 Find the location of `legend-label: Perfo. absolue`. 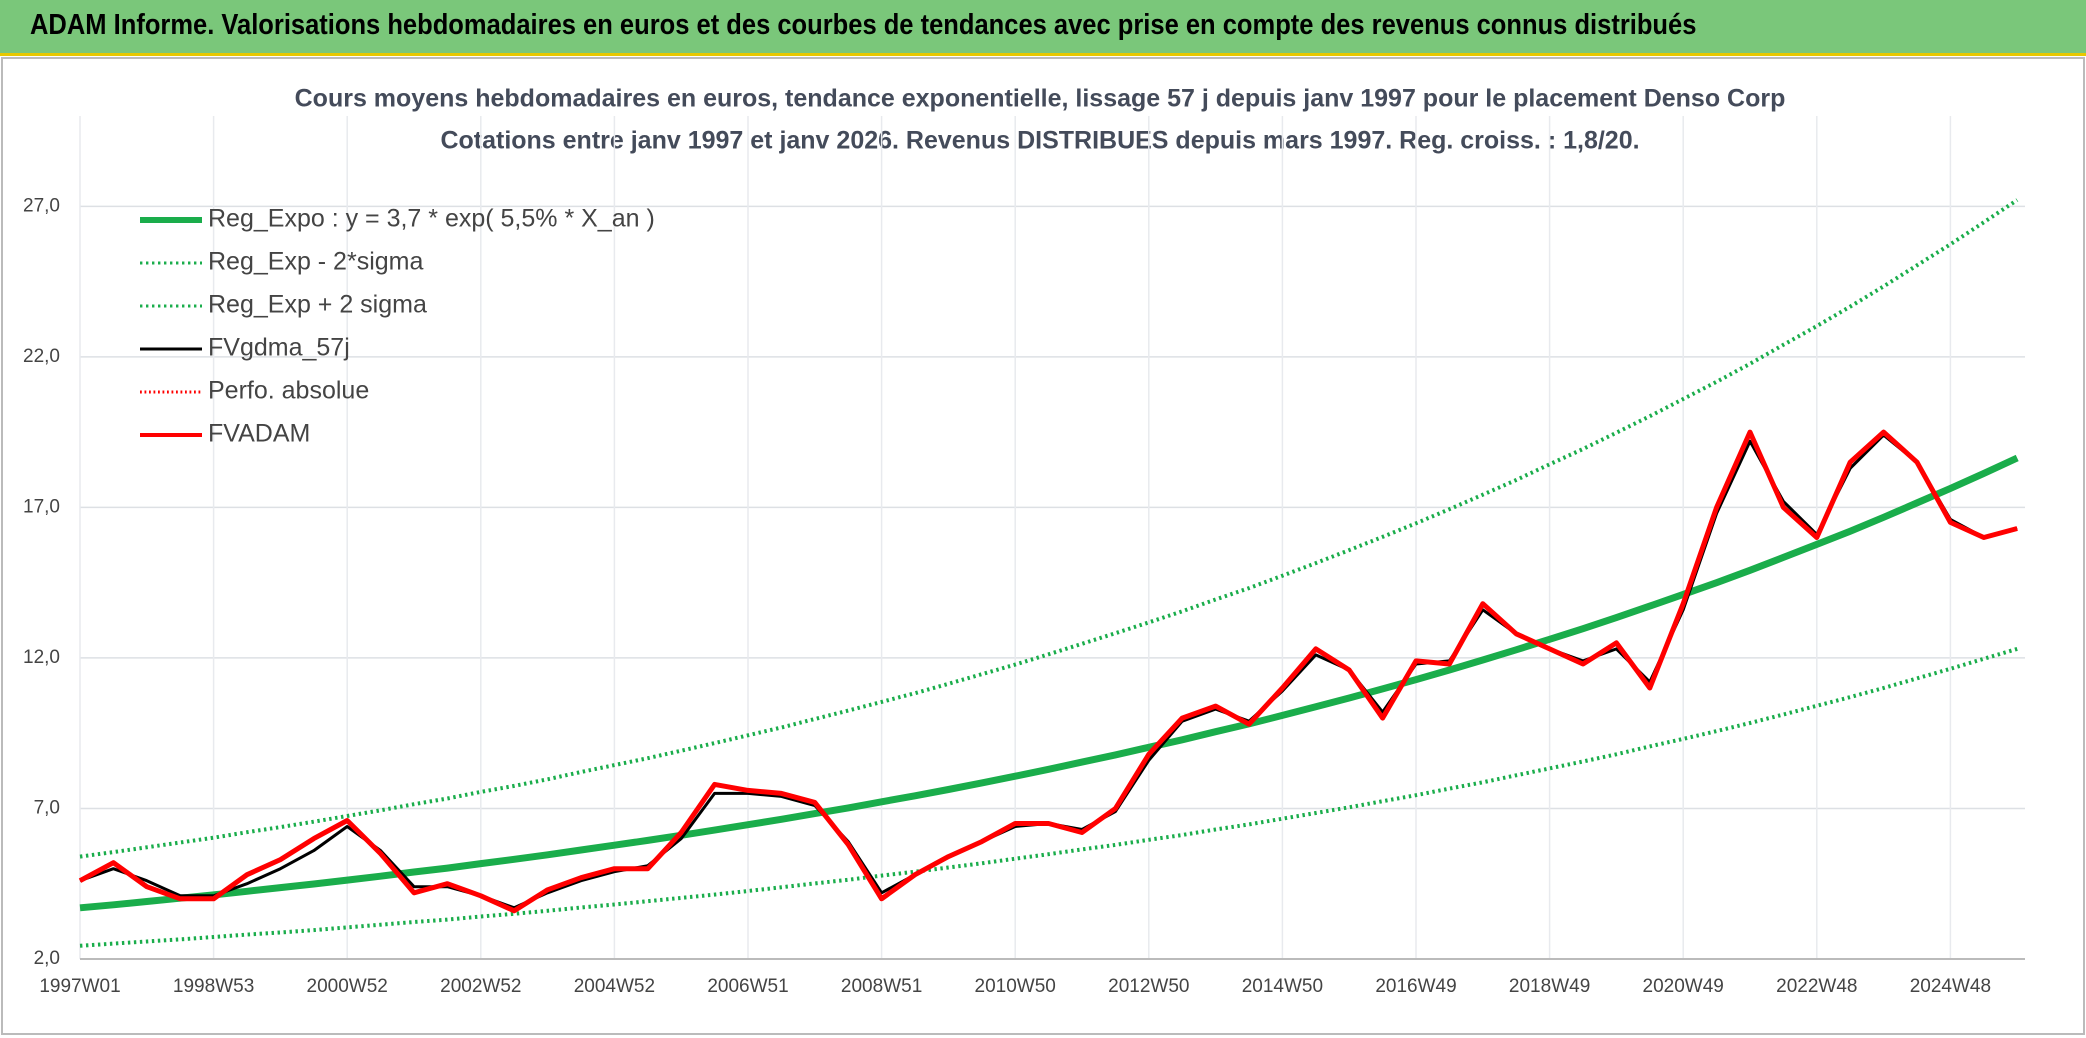

legend-label: Perfo. absolue is located at coordinates (288, 391).